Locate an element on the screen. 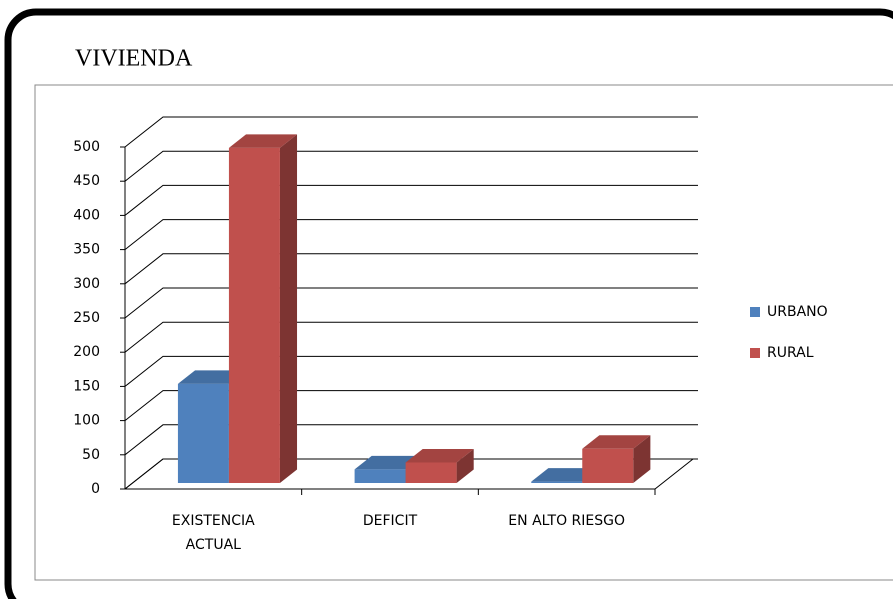 Image resolution: width=893 pixels, height=599 pixels. y-tick-label: 450 is located at coordinates (86, 181).